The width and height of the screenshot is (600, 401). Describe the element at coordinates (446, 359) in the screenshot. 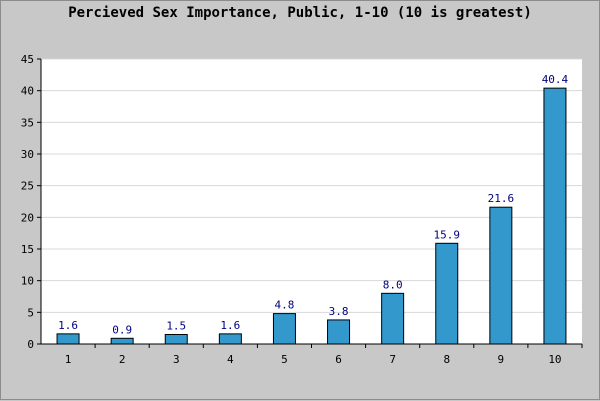

I see `x-tick-label: 8` at that location.